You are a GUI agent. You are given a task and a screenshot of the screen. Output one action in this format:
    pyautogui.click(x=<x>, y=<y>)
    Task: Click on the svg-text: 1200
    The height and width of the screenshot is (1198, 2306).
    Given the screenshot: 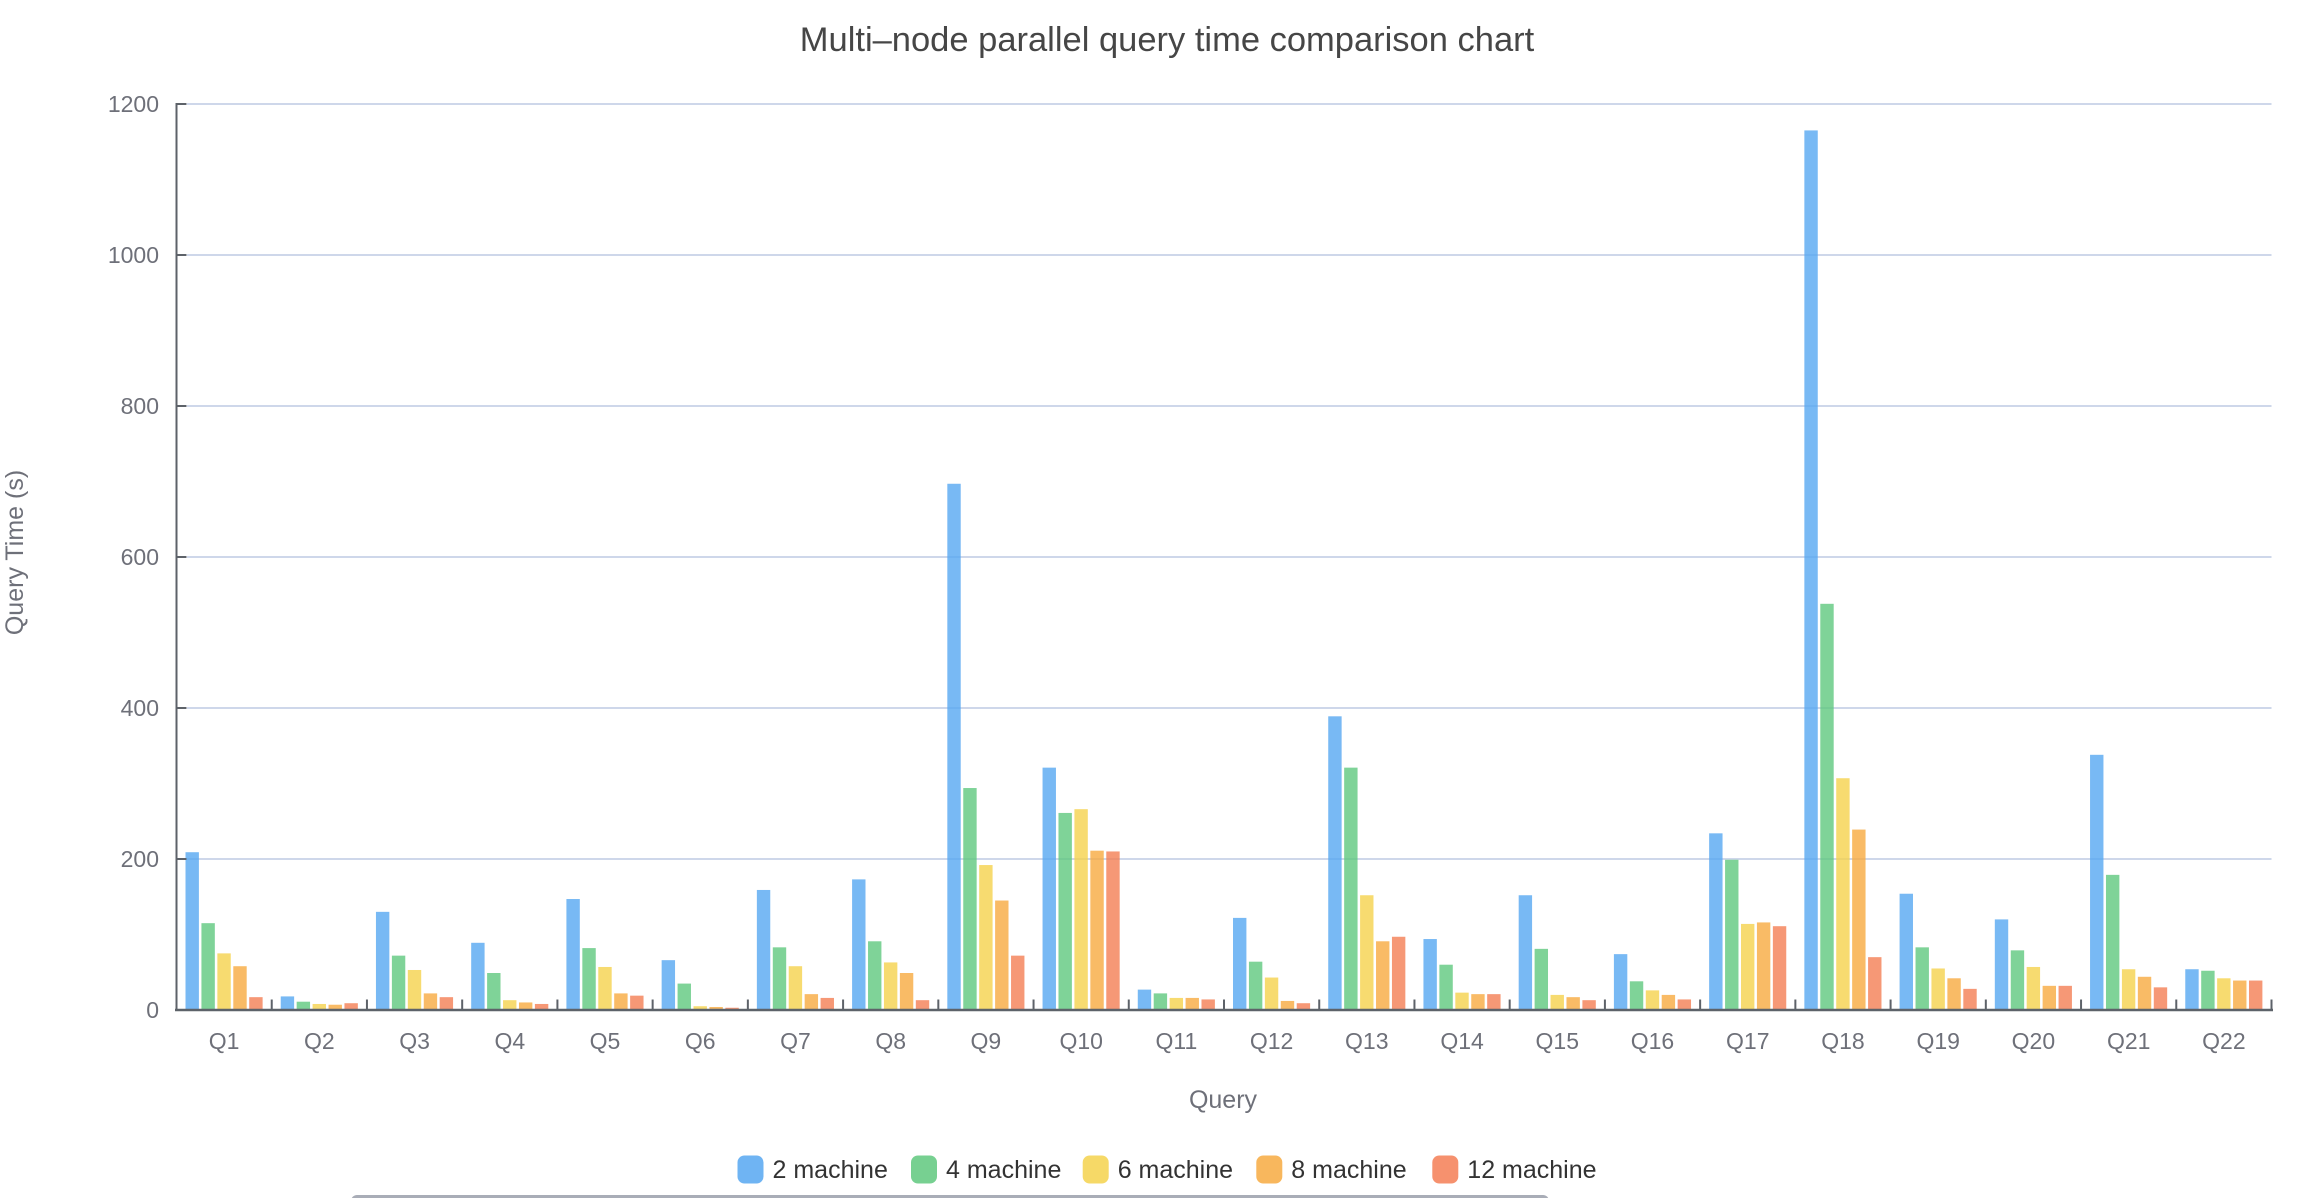 What is the action you would take?
    pyautogui.click(x=133, y=104)
    